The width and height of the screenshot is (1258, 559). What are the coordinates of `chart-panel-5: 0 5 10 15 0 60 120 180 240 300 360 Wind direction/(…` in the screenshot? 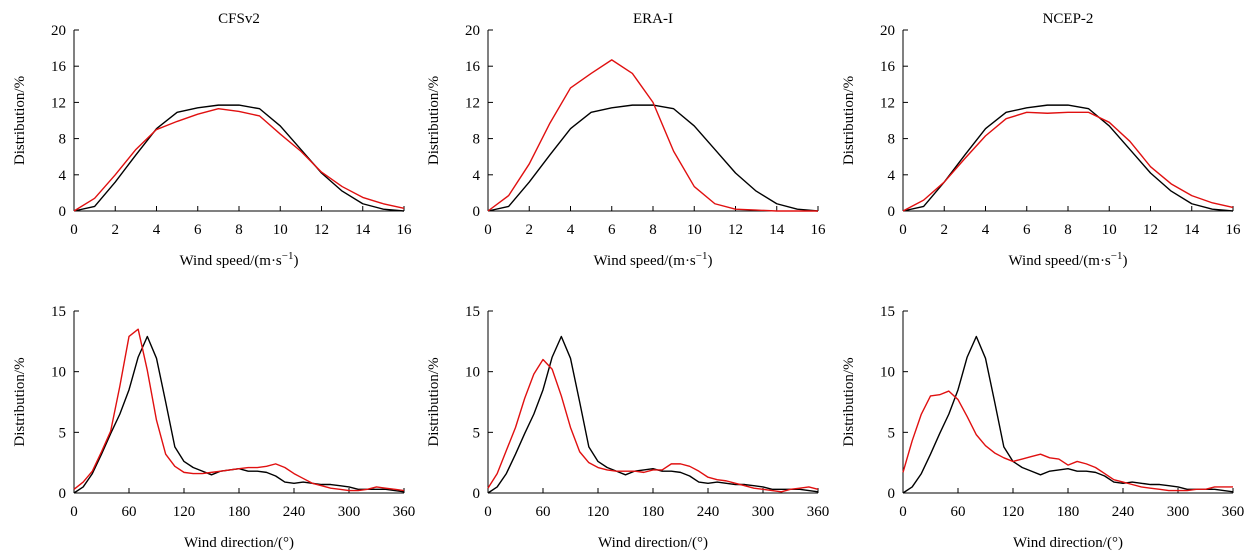 It's located at (627, 427).